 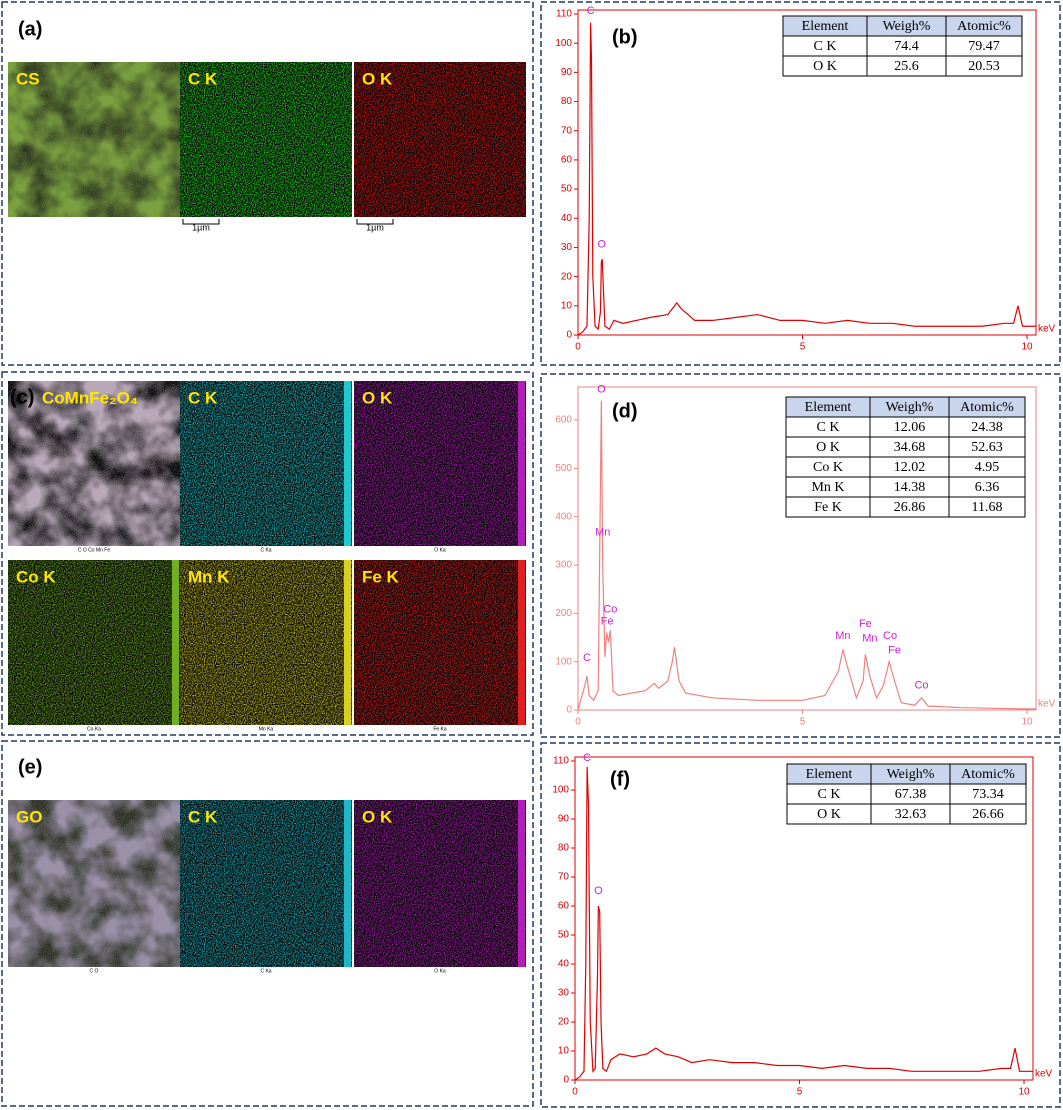 What do you see at coordinates (803, 923) in the screenshot?
I see `spectrum-line` at bounding box center [803, 923].